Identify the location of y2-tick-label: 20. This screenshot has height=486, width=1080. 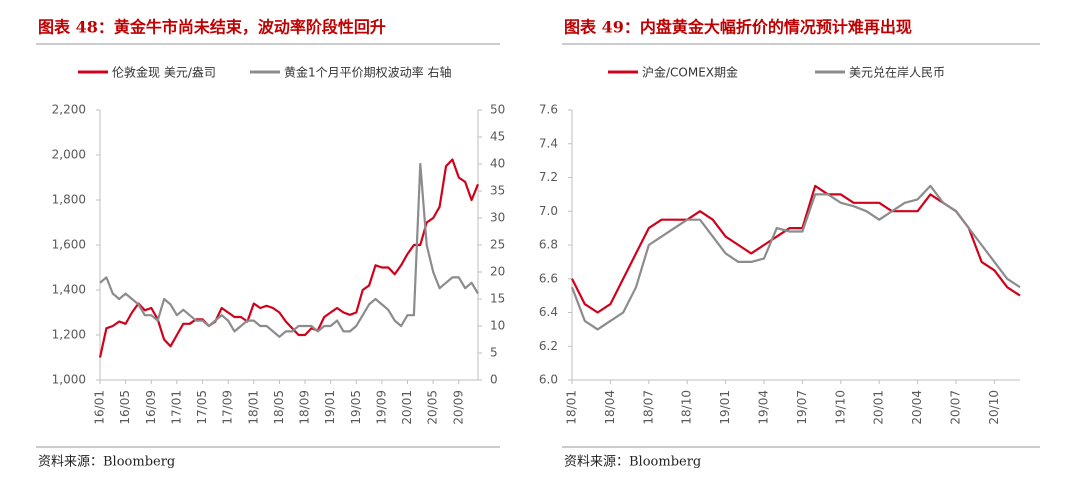
(497, 272).